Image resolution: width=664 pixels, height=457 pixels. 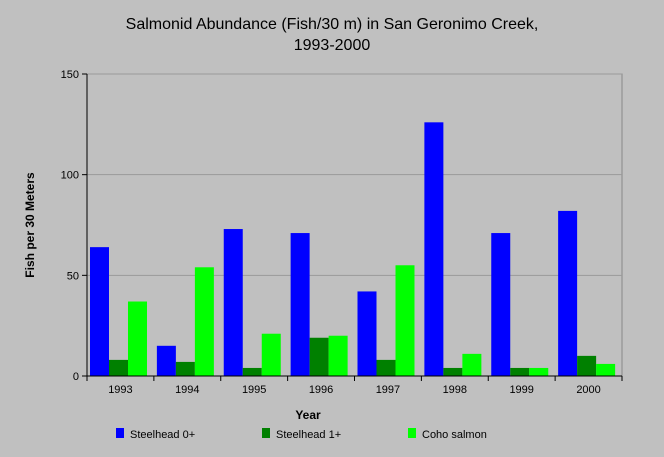 What do you see at coordinates (233, 302) in the screenshot?
I see `bar-steelhead-0--1995` at bounding box center [233, 302].